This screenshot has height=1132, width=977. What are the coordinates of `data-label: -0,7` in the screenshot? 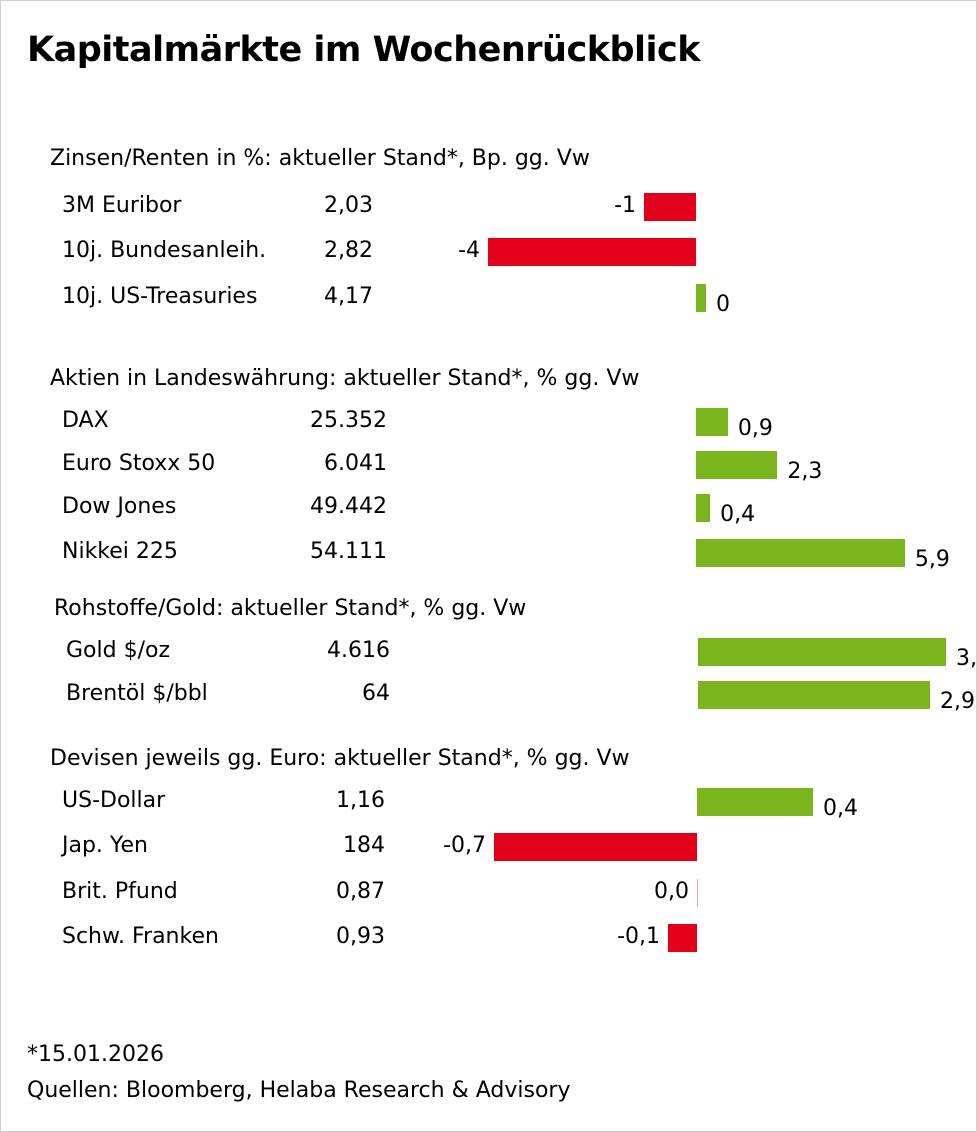 It's located at (464, 845).